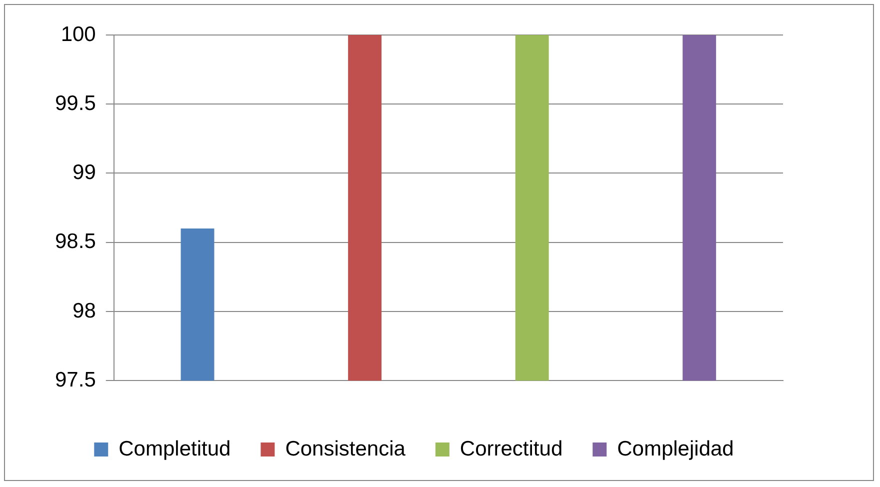  Describe the element at coordinates (84, 310) in the screenshot. I see `y-tick-label: 98` at that location.